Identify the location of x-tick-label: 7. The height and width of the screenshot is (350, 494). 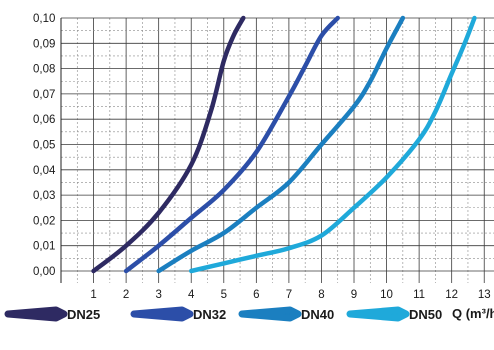
(289, 295).